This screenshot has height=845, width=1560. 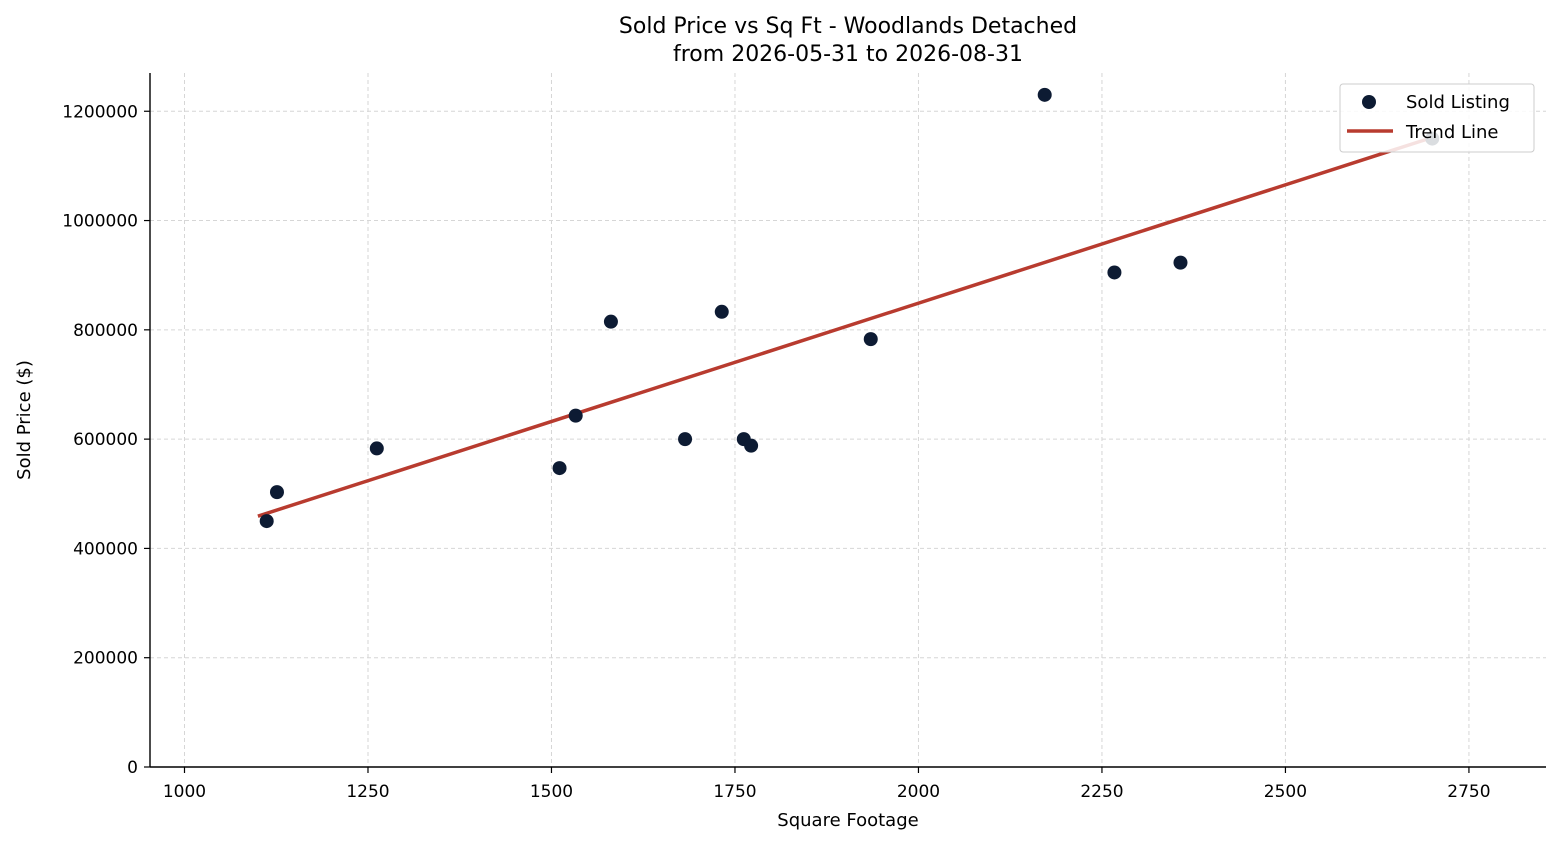 What do you see at coordinates (551, 792) in the screenshot?
I see `x-tick-label: 1500` at bounding box center [551, 792].